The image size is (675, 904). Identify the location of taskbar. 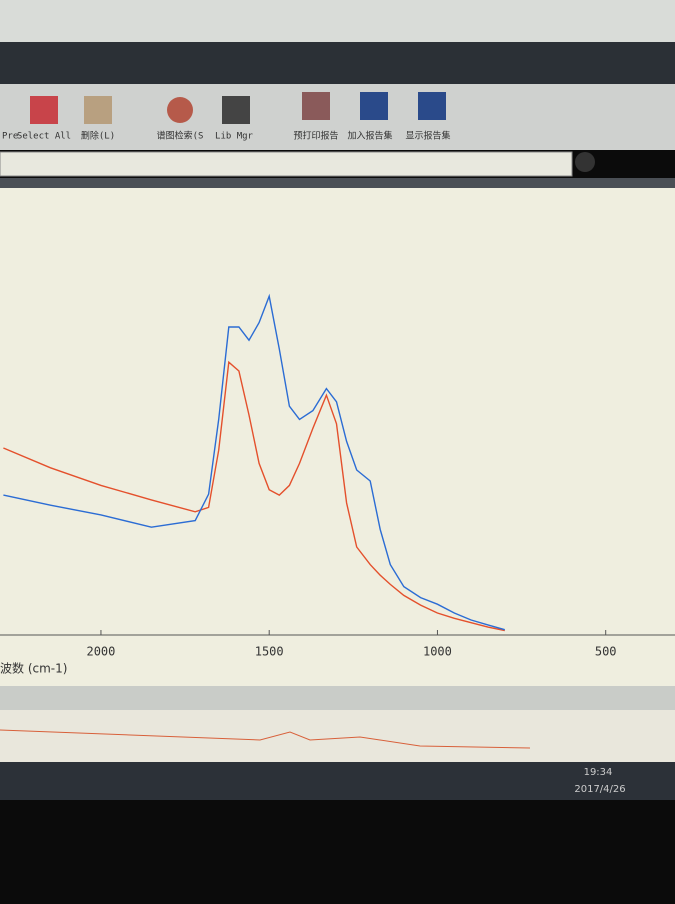
(337, 781).